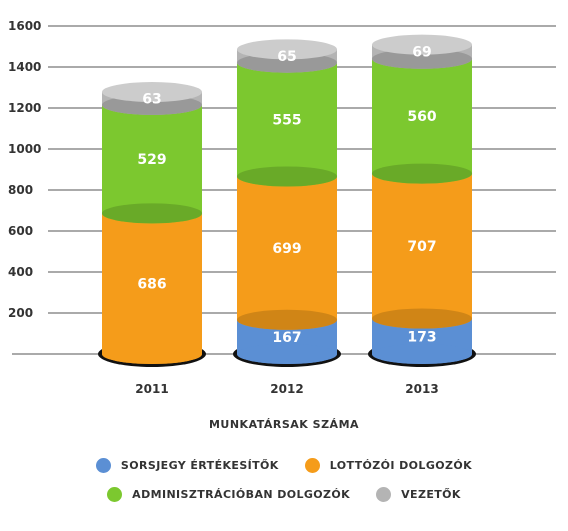 Image resolution: width=568 pixels, height=531 pixels. Describe the element at coordinates (312, 465) in the screenshot. I see `legend-swatch-lottozoi` at that location.